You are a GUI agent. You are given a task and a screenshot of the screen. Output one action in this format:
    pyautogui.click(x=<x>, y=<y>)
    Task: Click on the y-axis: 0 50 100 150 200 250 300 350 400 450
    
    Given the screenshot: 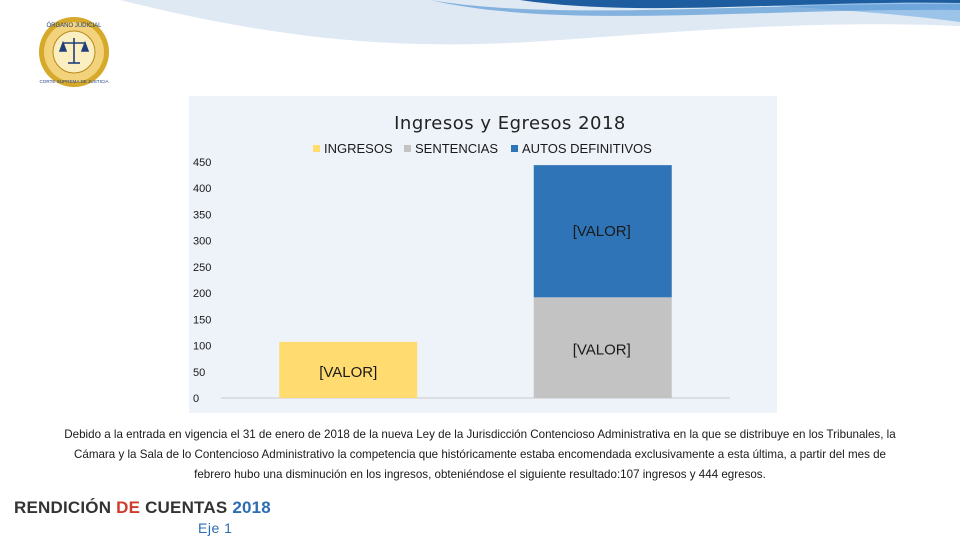 What is the action you would take?
    pyautogui.click(x=202, y=281)
    